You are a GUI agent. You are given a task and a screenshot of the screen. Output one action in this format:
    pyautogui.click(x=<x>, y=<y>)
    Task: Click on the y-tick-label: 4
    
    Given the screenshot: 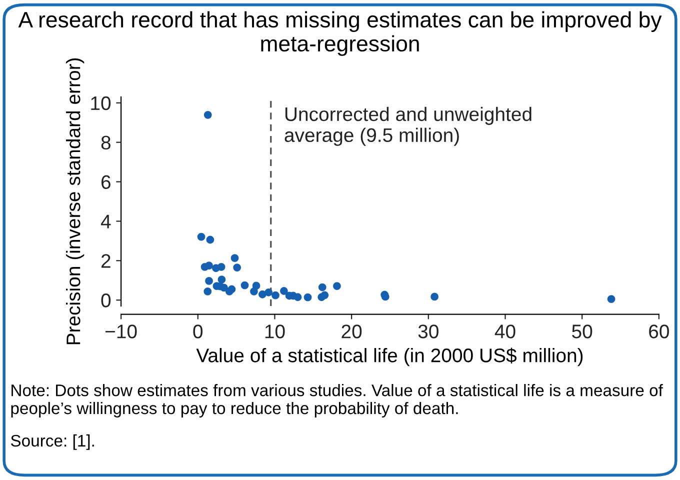 What is the action you would take?
    pyautogui.click(x=105, y=221)
    